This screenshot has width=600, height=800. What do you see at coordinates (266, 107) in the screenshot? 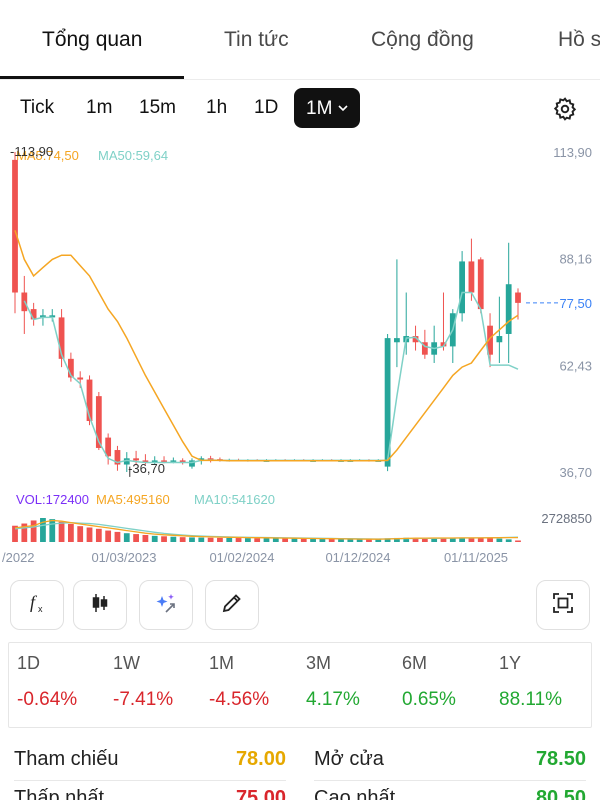
I see `timeframe-1d: 1D` at bounding box center [266, 107].